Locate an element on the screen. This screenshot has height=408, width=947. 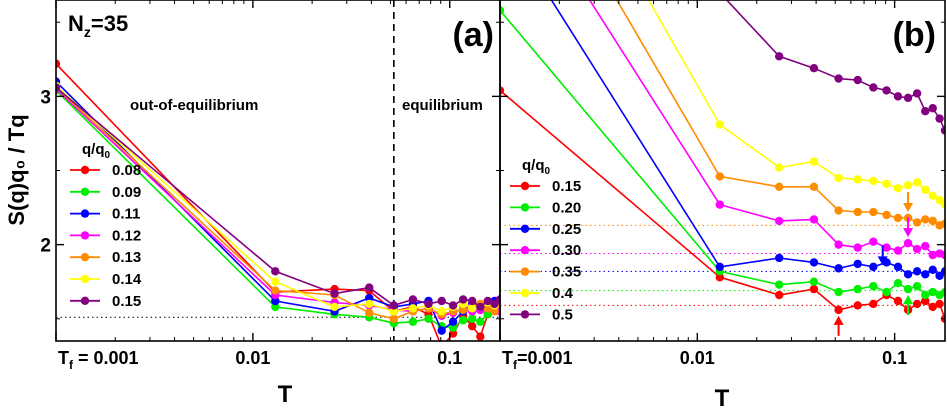
arrow-0.25 is located at coordinates (882, 255).